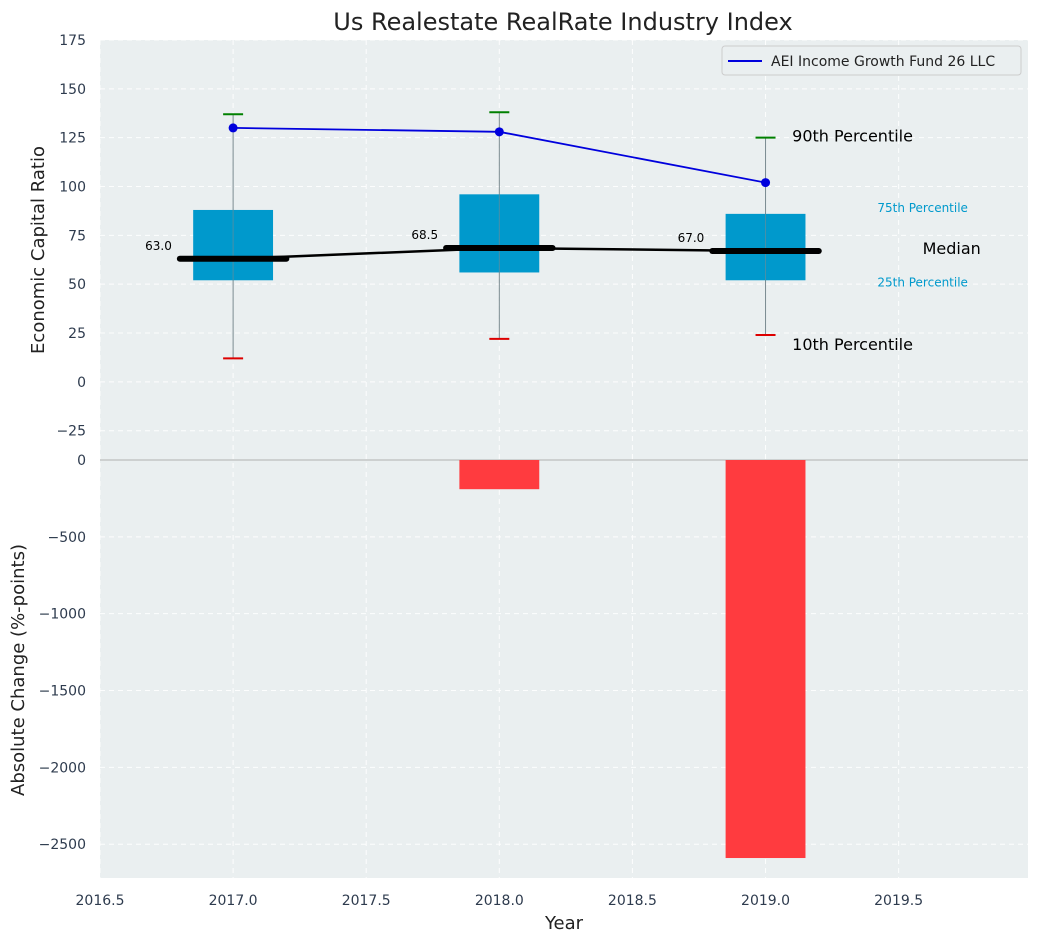 The width and height of the screenshot is (1039, 942). What do you see at coordinates (62, 845) in the screenshot?
I see `bottom-y-tick-label: −2500` at bounding box center [62, 845].